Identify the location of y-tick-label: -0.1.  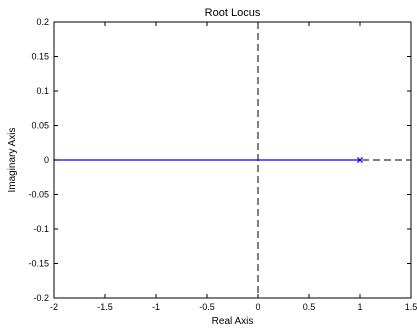
(41, 229).